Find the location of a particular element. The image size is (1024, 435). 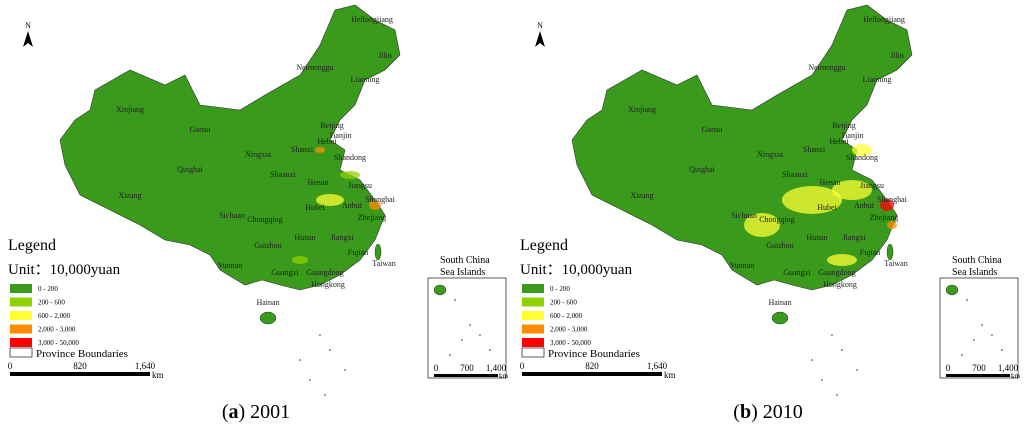

scale-label: 1,640 is located at coordinates (657, 366).